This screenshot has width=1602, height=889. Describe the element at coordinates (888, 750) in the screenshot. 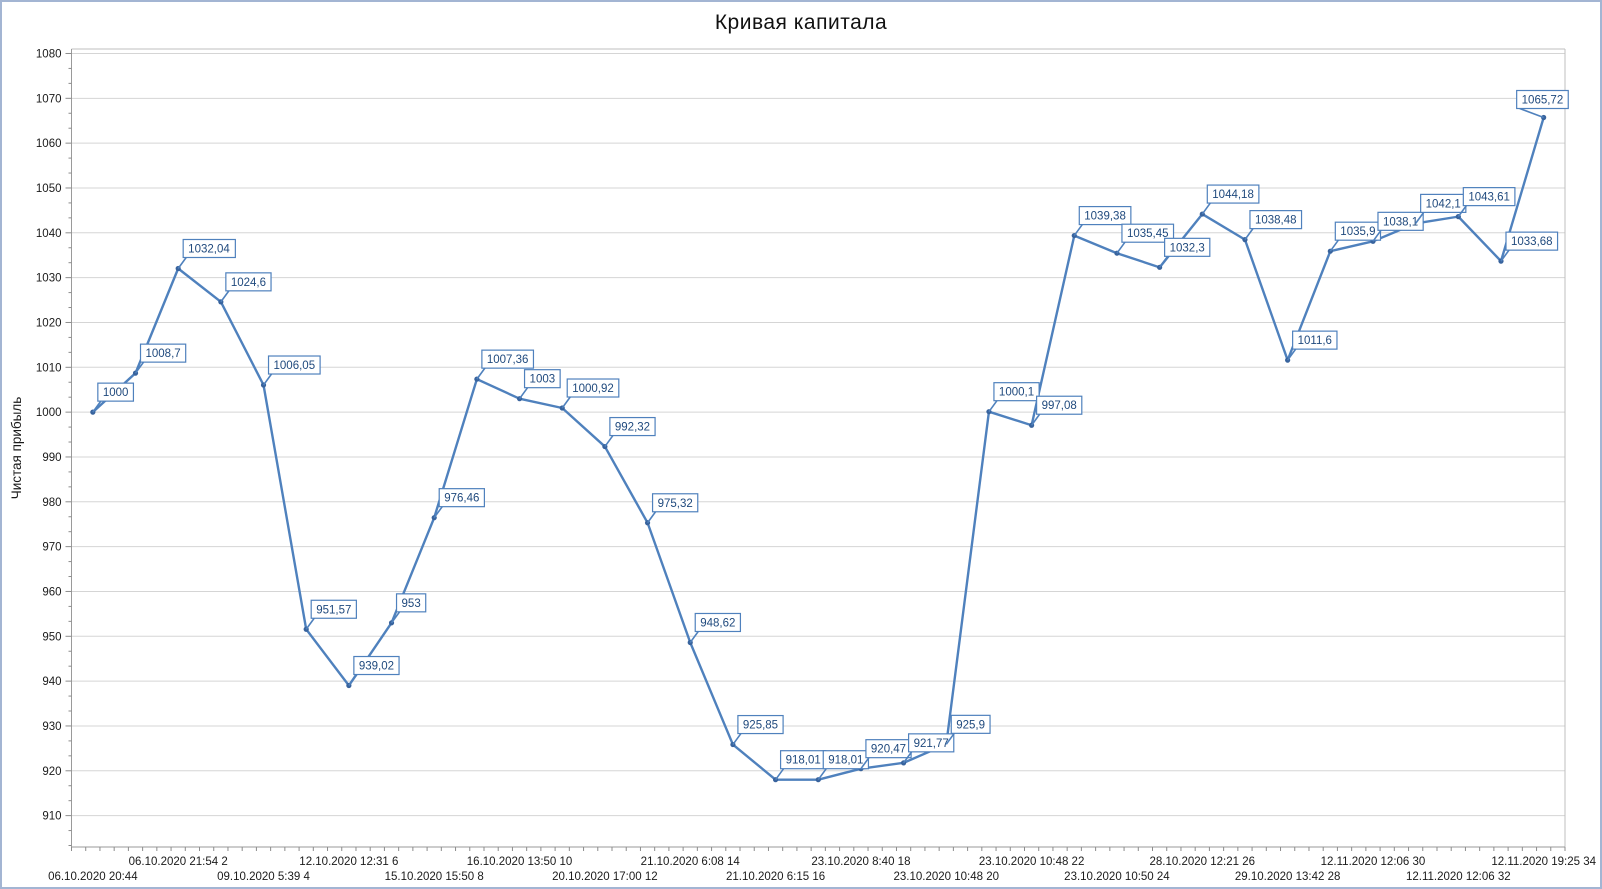

I see `data-label-text: 920,47` at that location.